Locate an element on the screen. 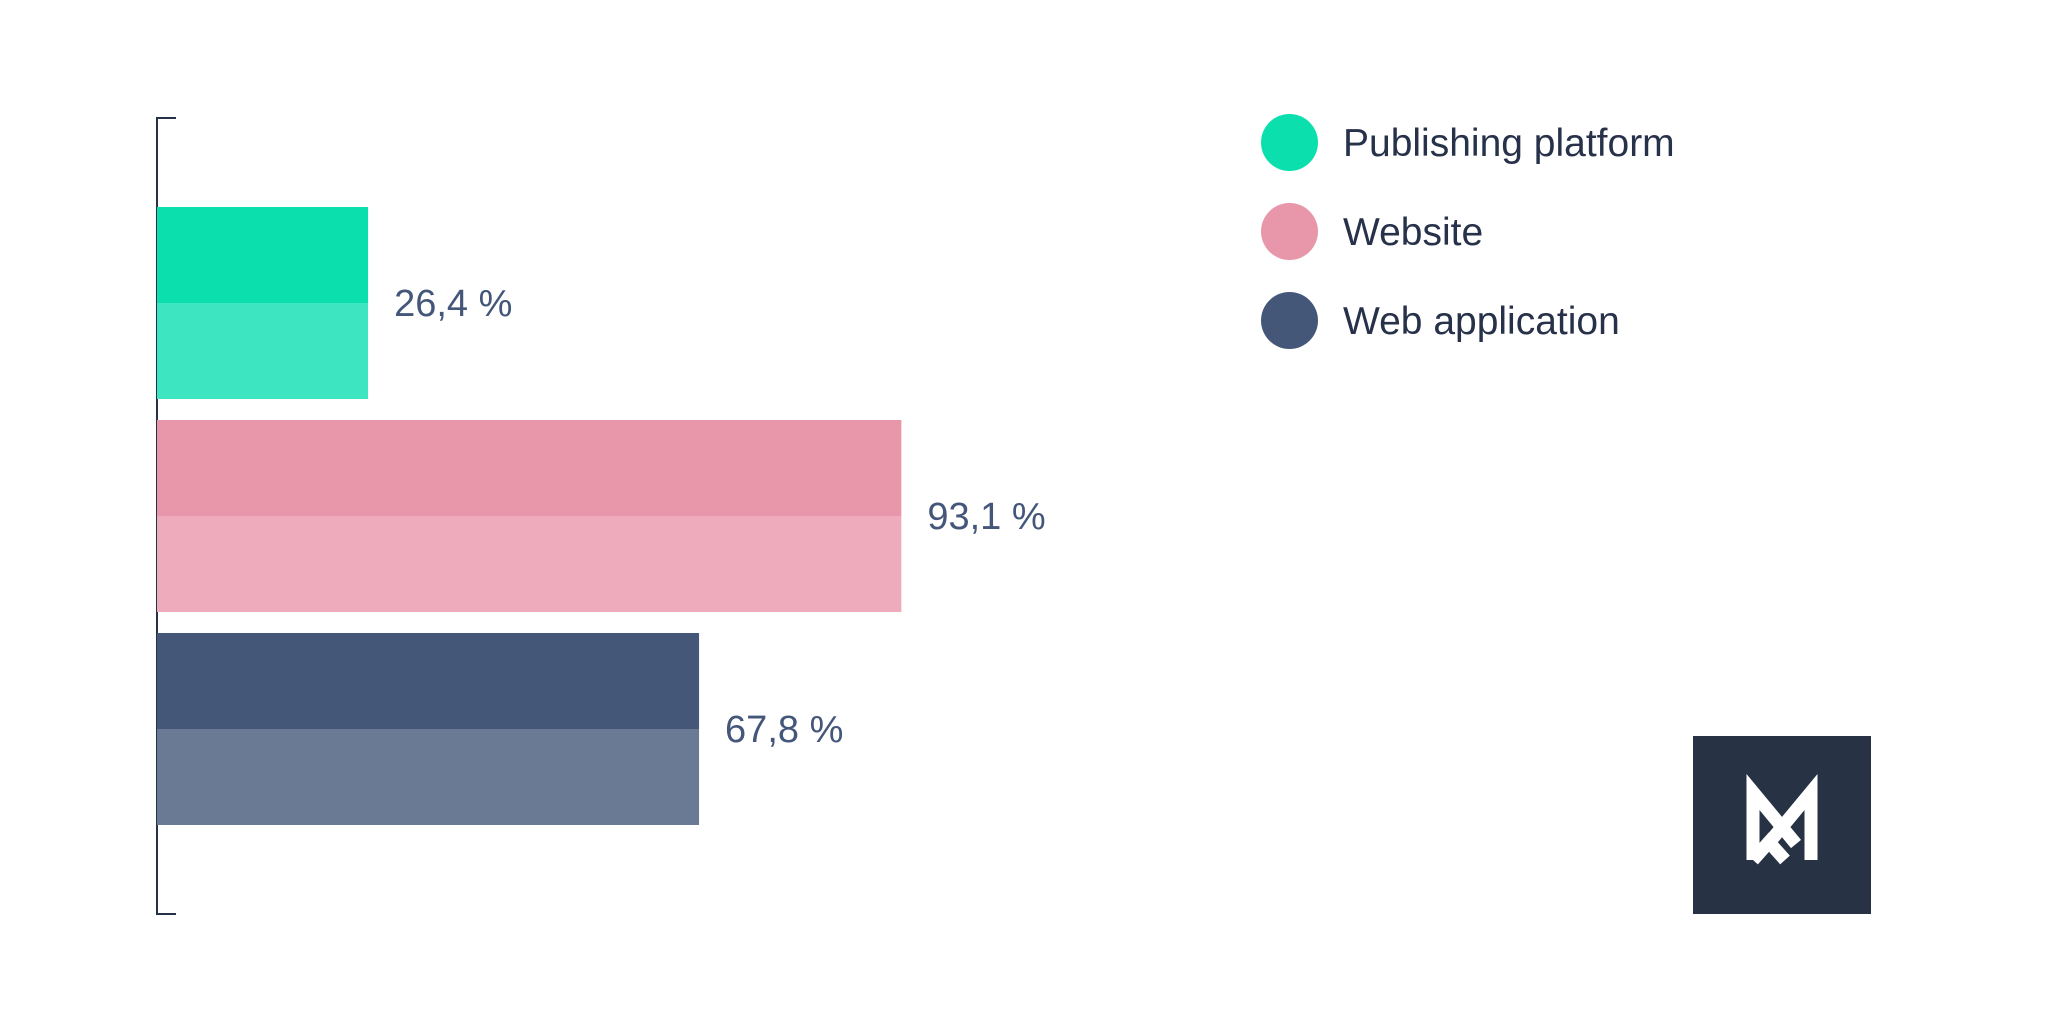 This screenshot has width=2048, height=1024. value-labels-group: 26,4 % 93,1 % 67,8 % is located at coordinates (720, 517).